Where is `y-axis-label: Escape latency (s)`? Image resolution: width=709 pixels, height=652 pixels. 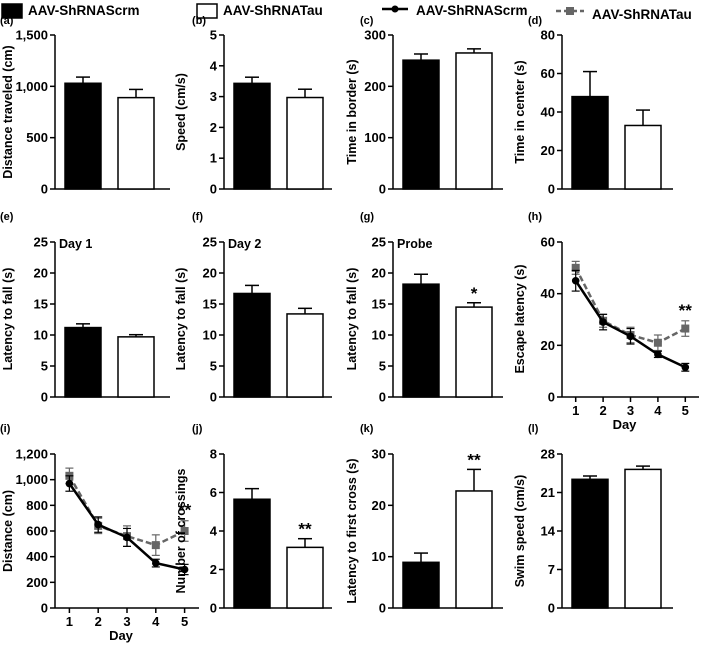
y-axis-label: Escape latency (s) is located at coordinates (520, 318).